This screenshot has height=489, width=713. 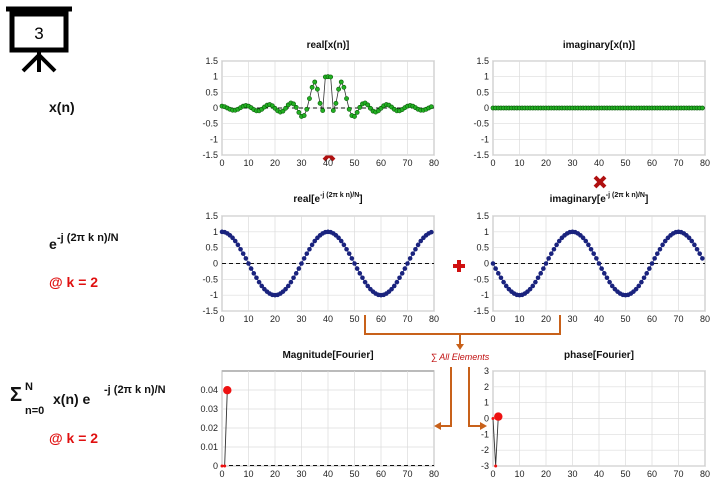 What do you see at coordinates (73, 438) in the screenshot?
I see `label-k-note-2: @ k = 2` at bounding box center [73, 438].